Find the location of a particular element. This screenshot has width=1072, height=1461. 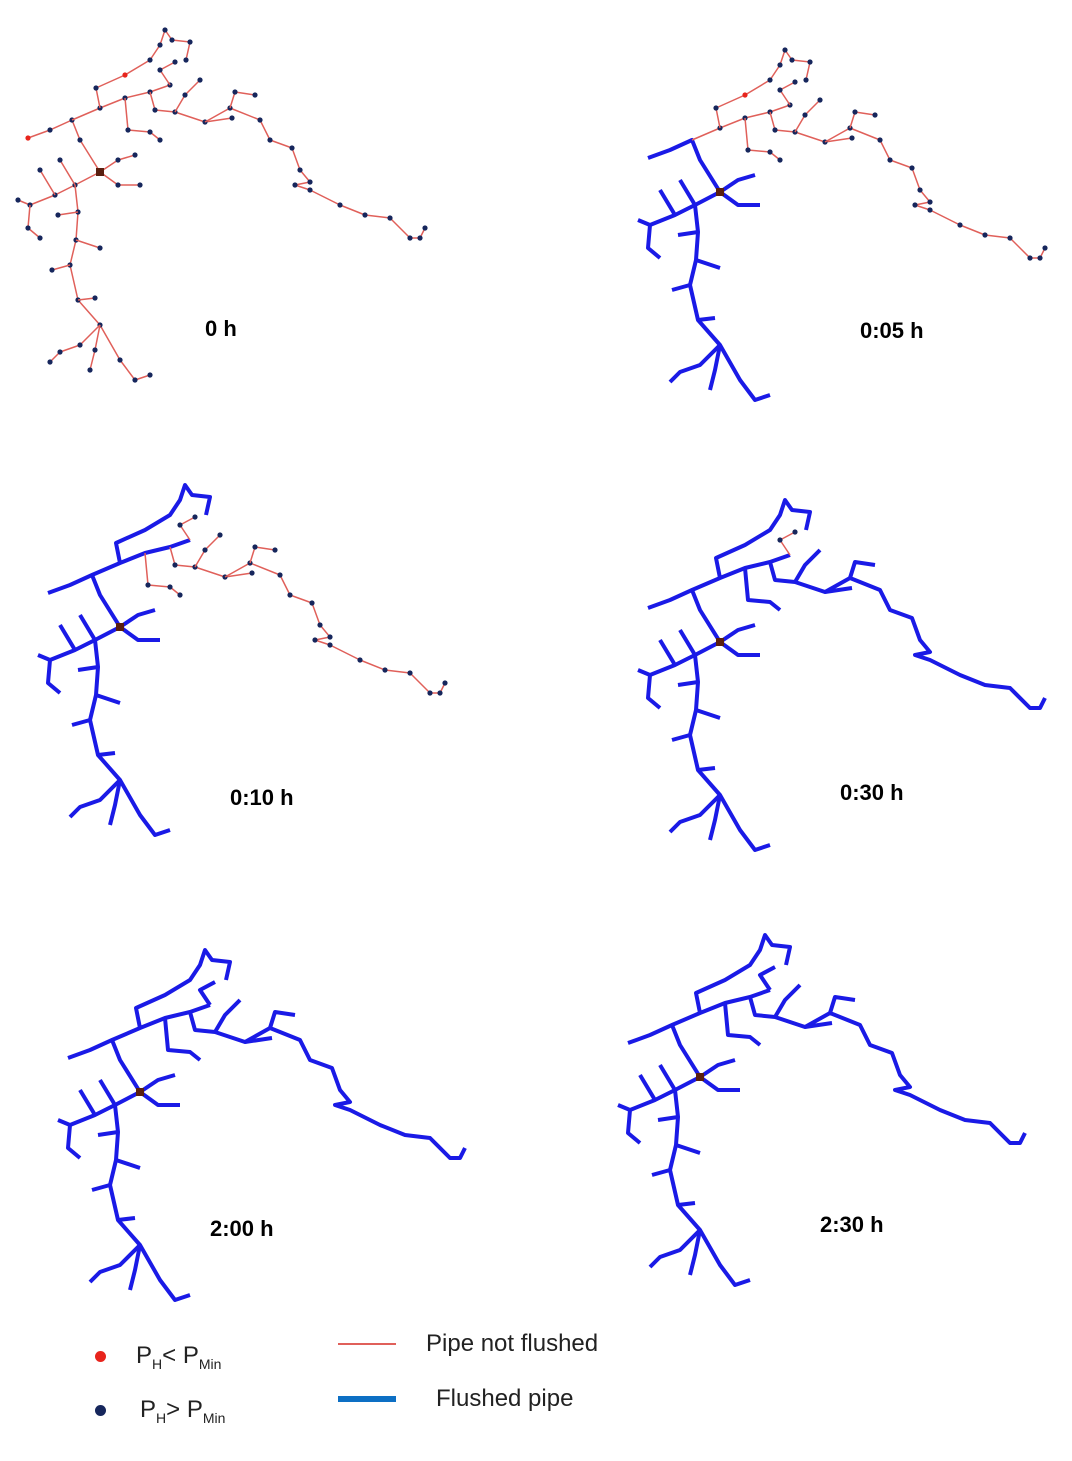

network-map-0-30h is located at coordinates (842, 675).